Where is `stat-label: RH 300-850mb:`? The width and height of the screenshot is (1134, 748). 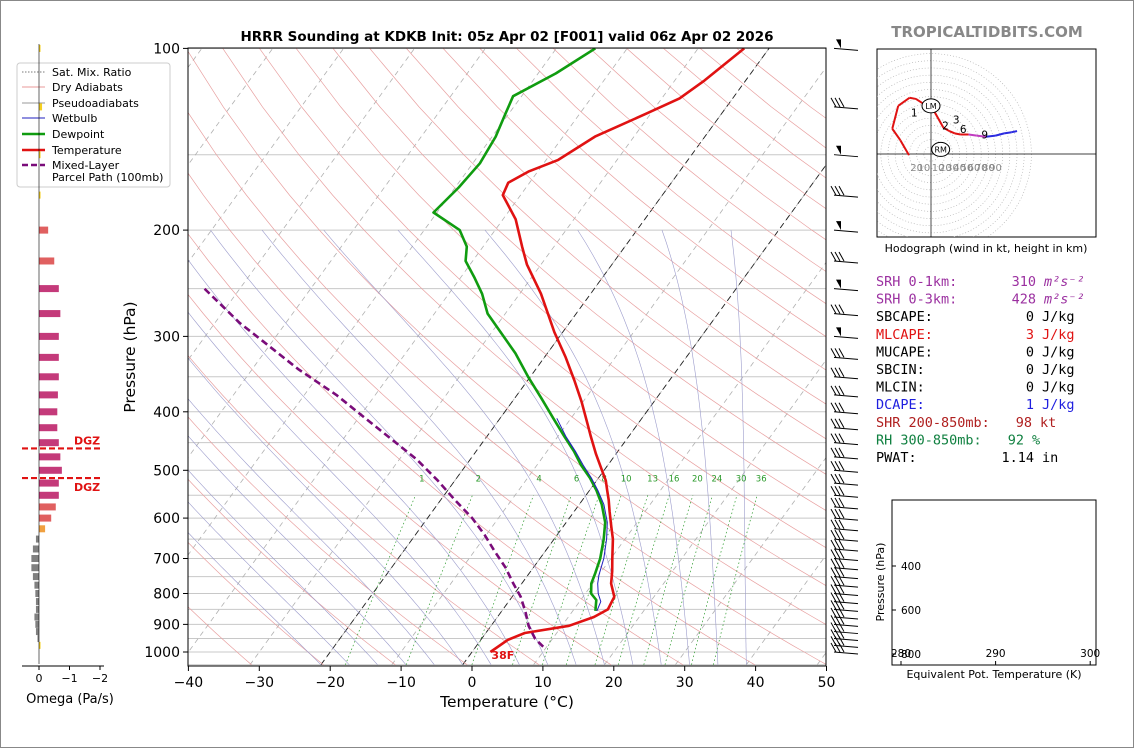 stat-label: RH 300-850mb: is located at coordinates (929, 440).